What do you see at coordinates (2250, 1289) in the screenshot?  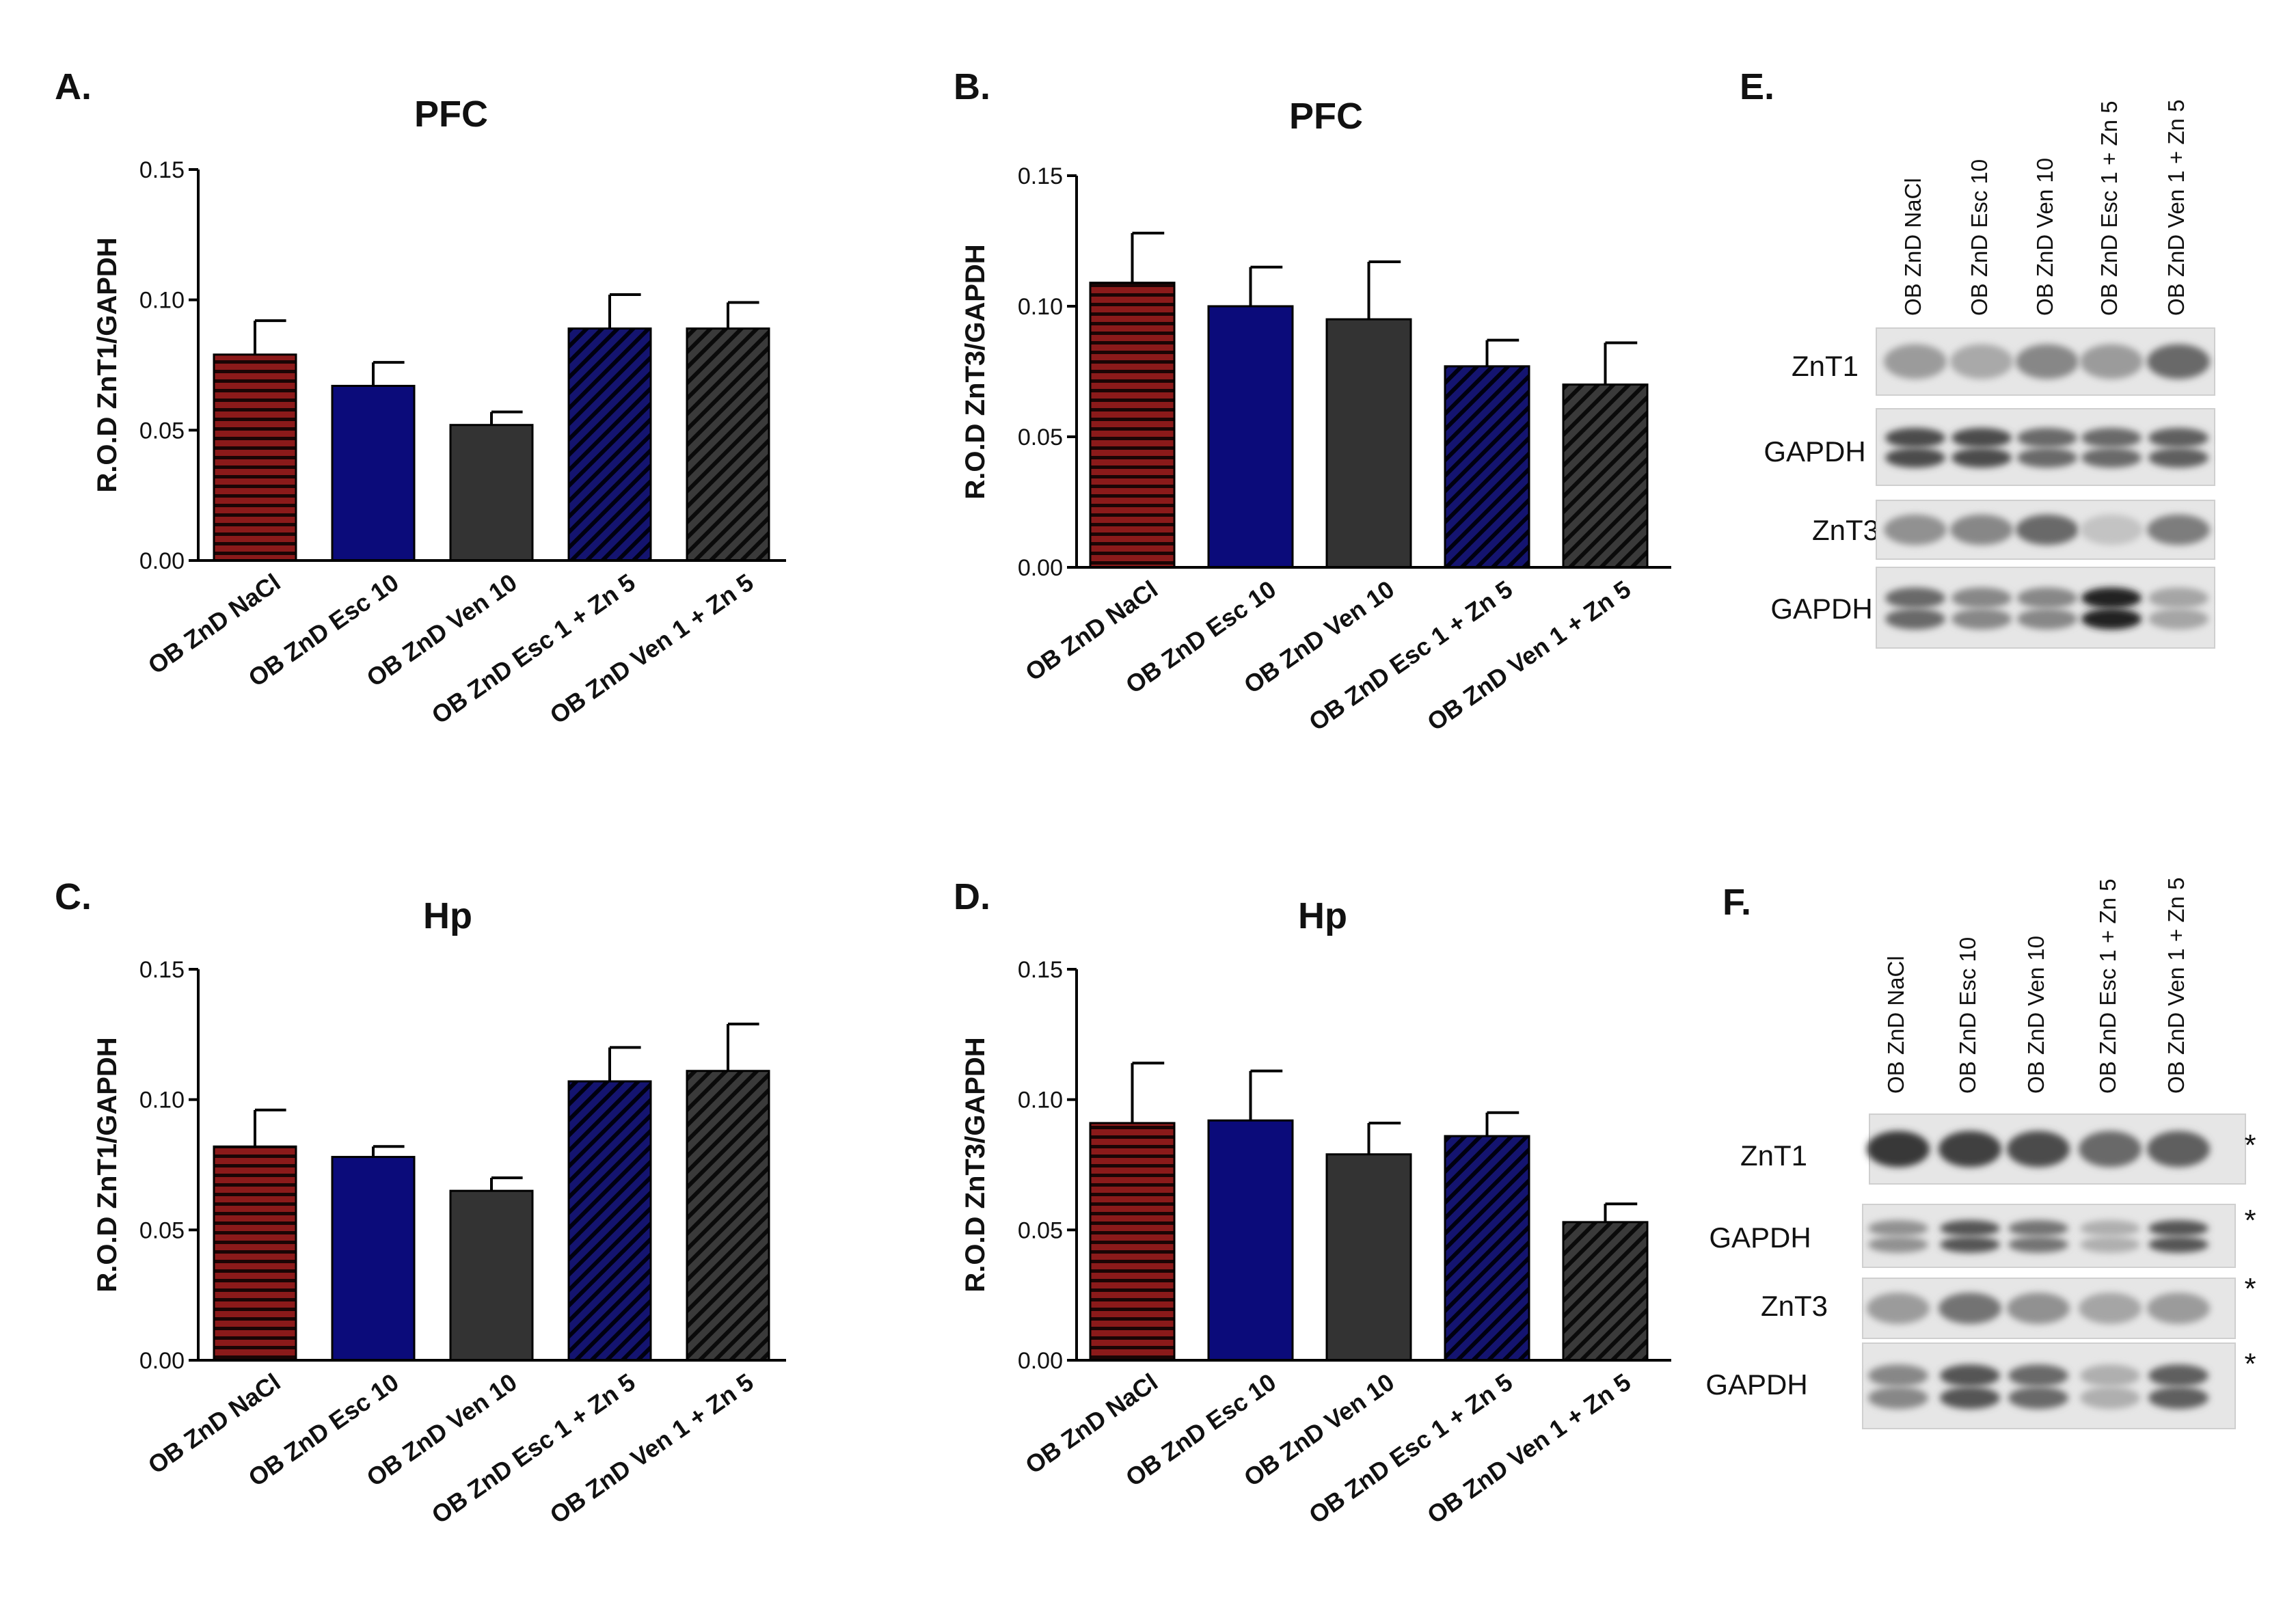 I see `significance-marker: *` at bounding box center [2250, 1289].